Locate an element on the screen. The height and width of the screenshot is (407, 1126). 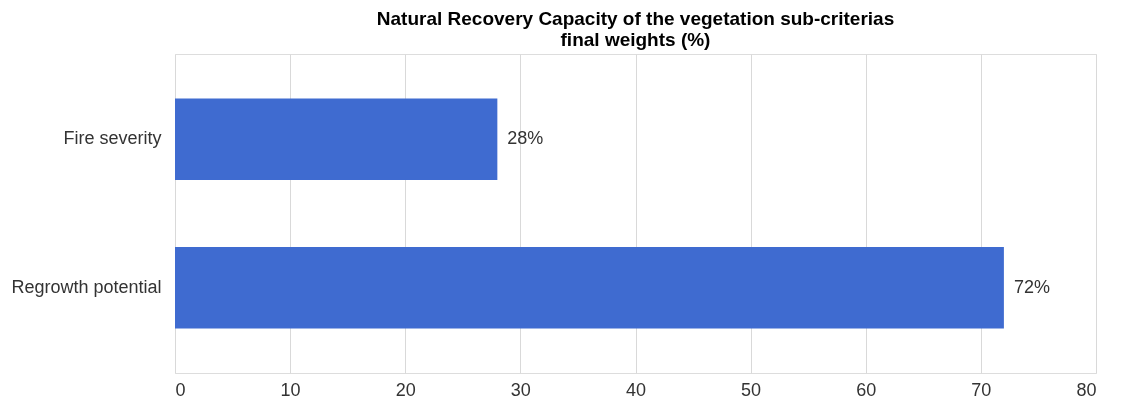
x-tick-label: 40 is located at coordinates (636, 389).